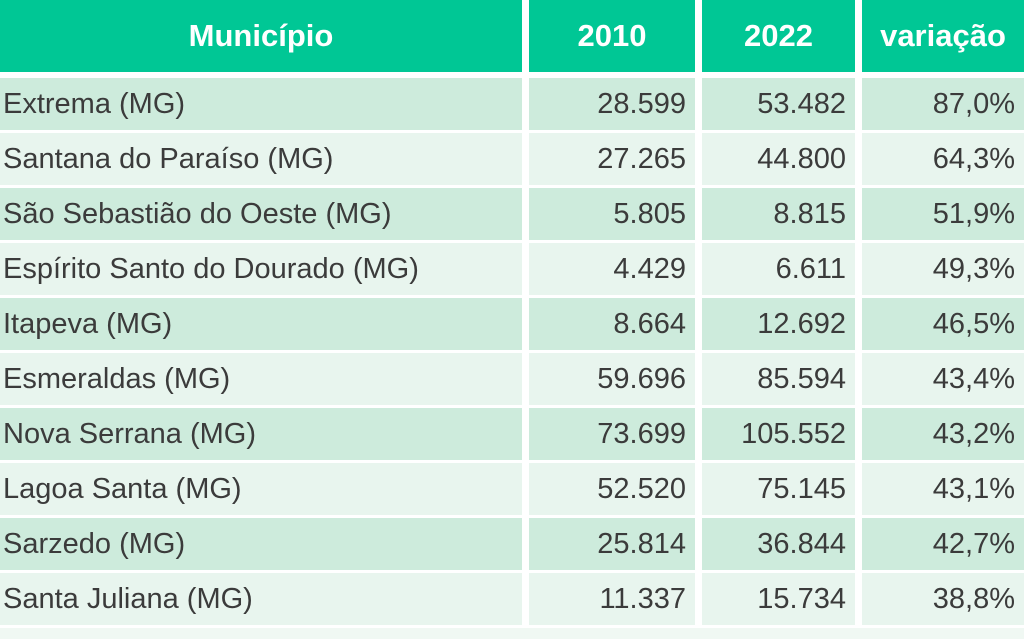 This screenshot has width=1024, height=639. Describe the element at coordinates (261, 379) in the screenshot. I see `municipio-cell: Esmeraldas (MG)` at that location.